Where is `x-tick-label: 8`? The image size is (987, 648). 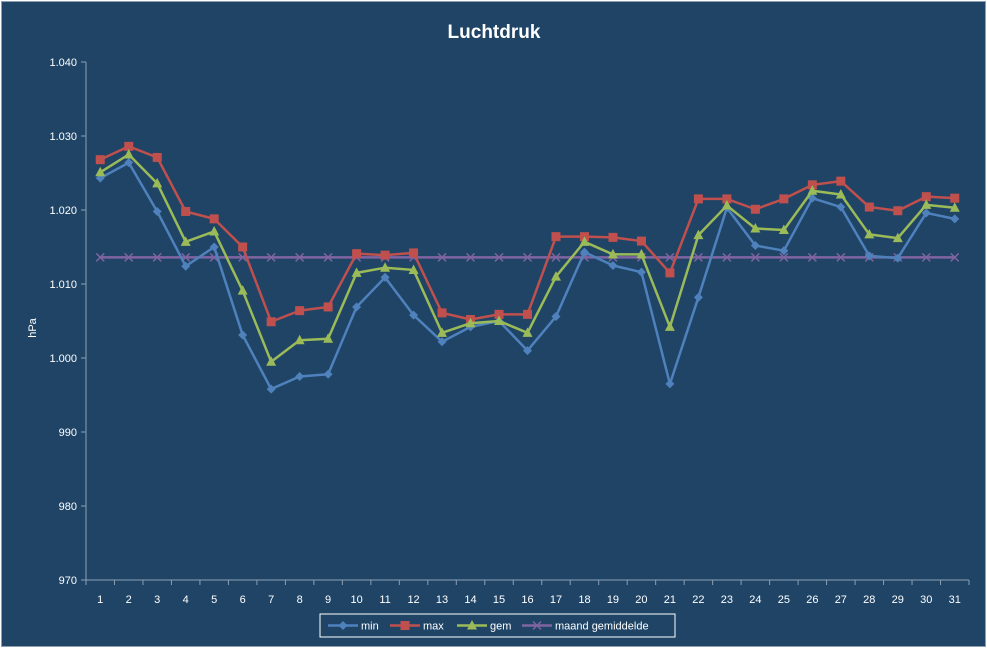 x-tick-label: 8 is located at coordinates (300, 600).